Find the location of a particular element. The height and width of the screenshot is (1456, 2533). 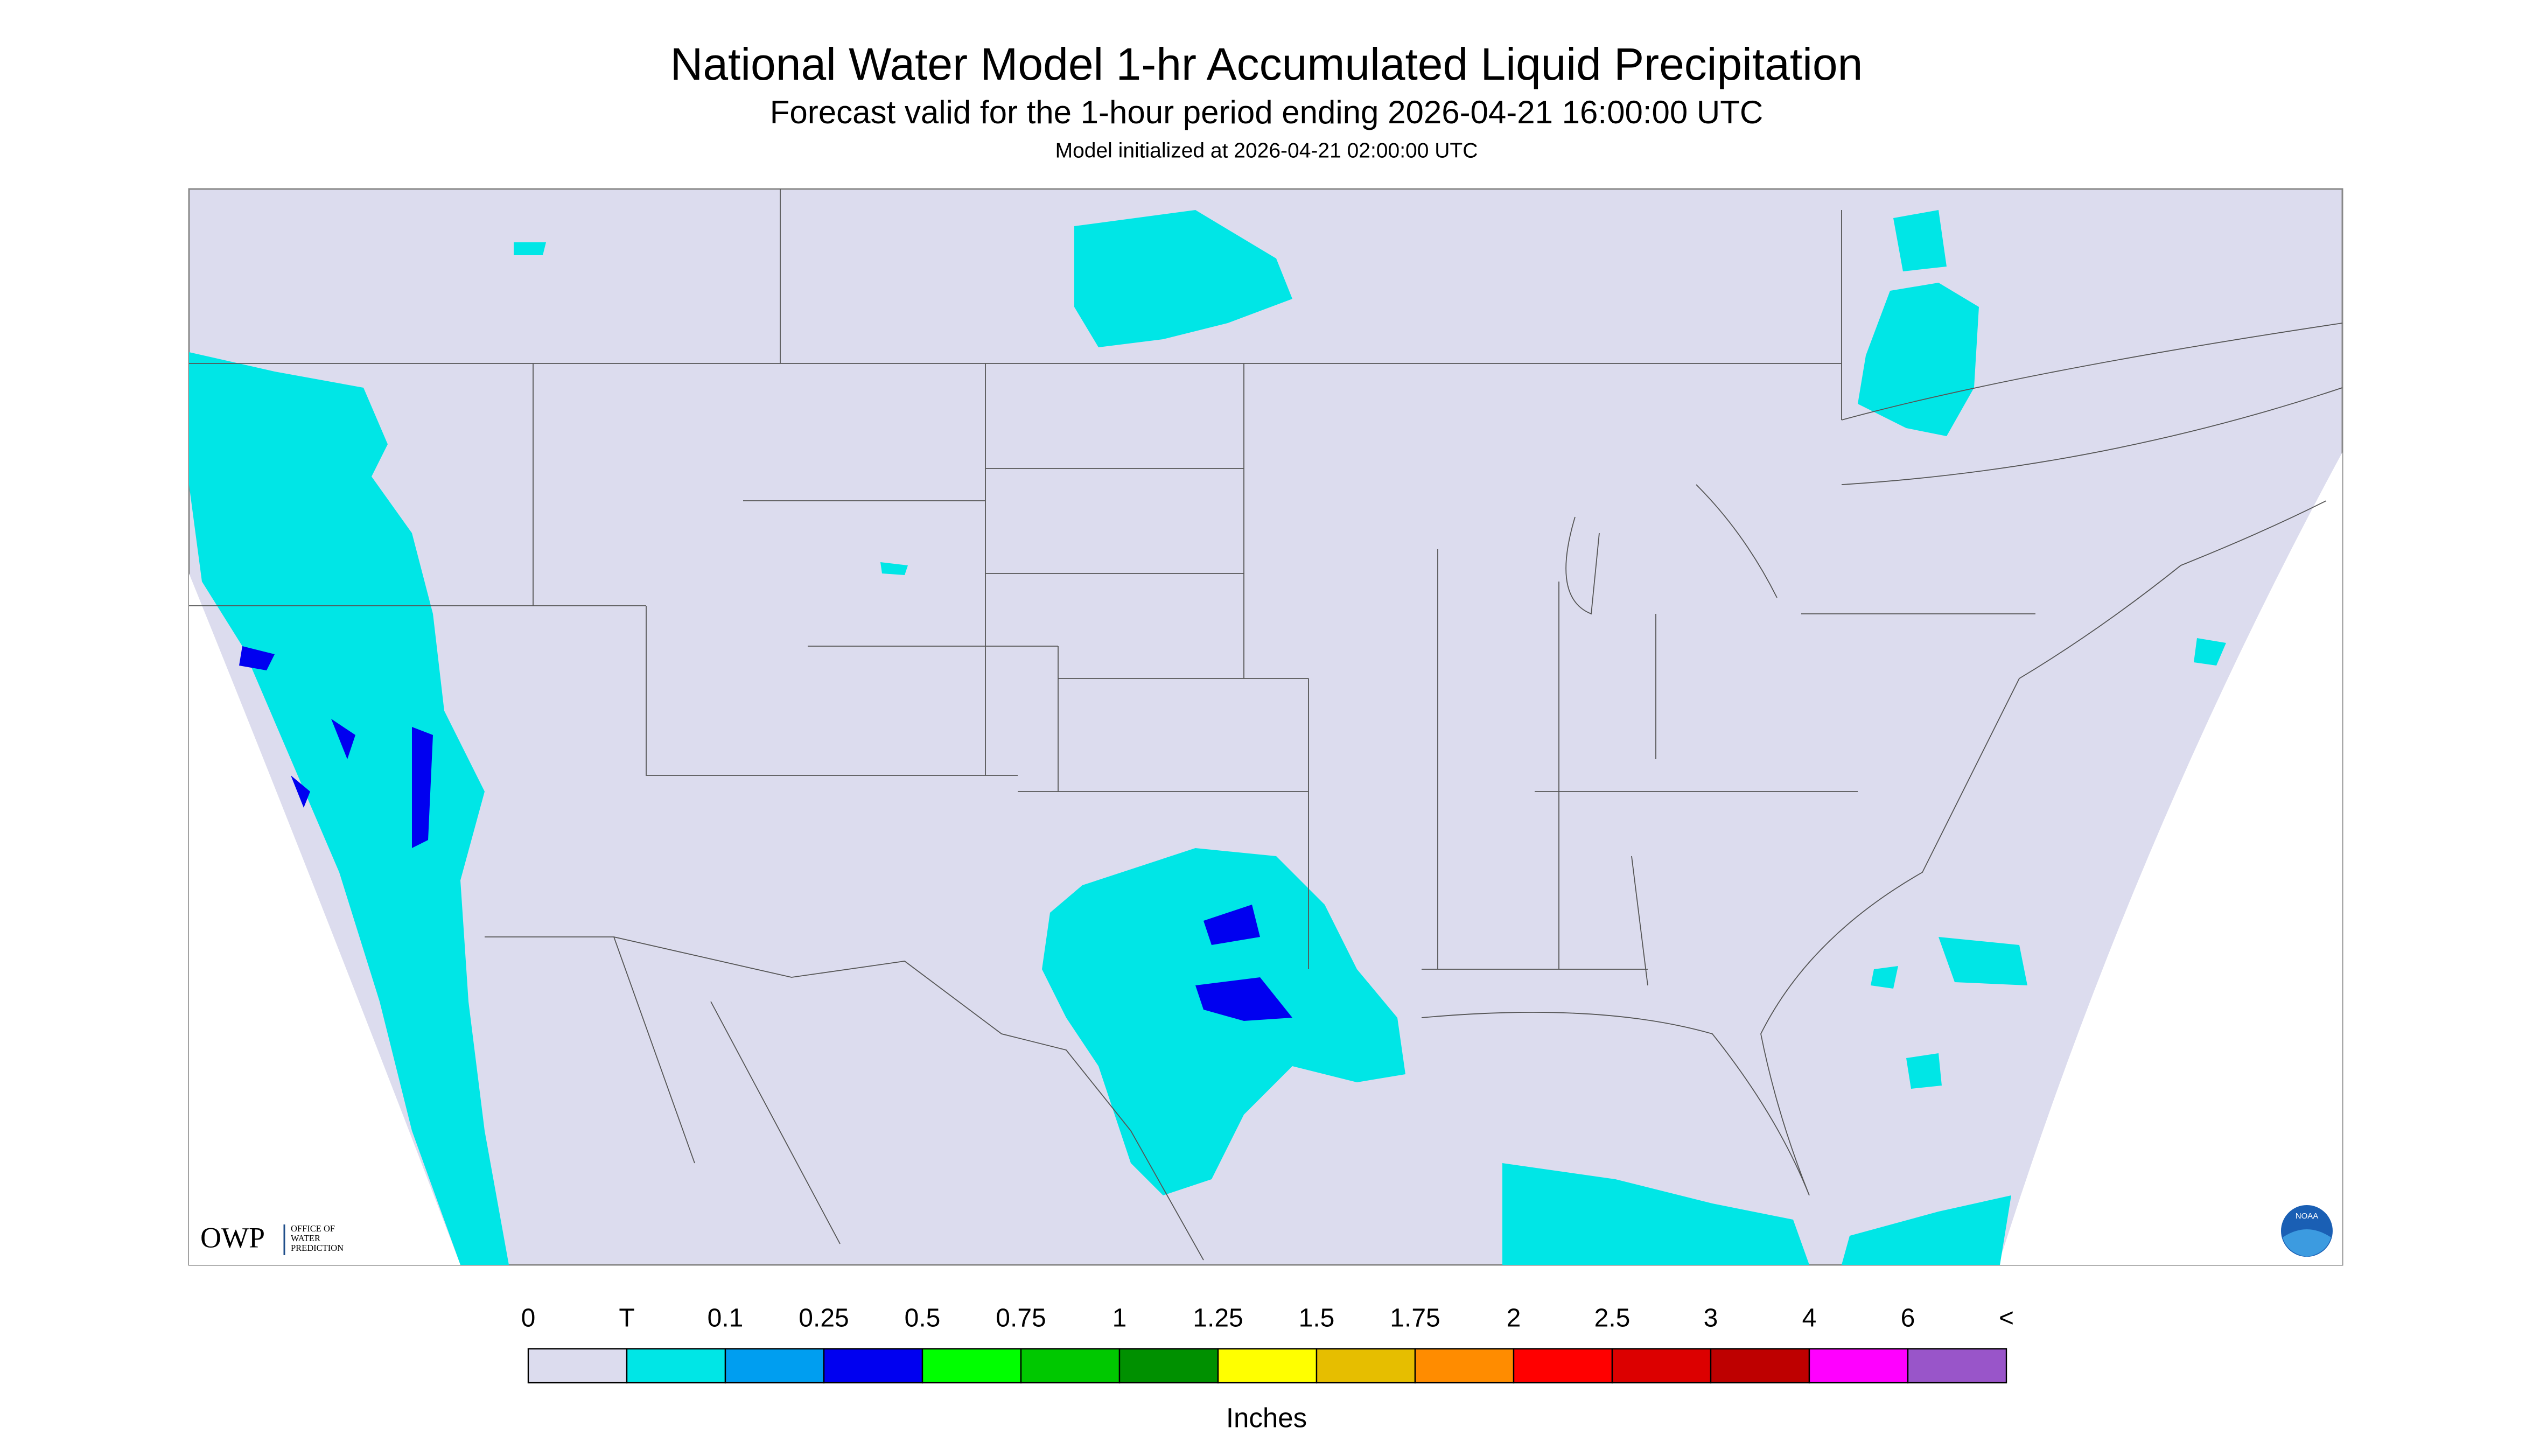

legend-label: 1 is located at coordinates (1120, 1318).